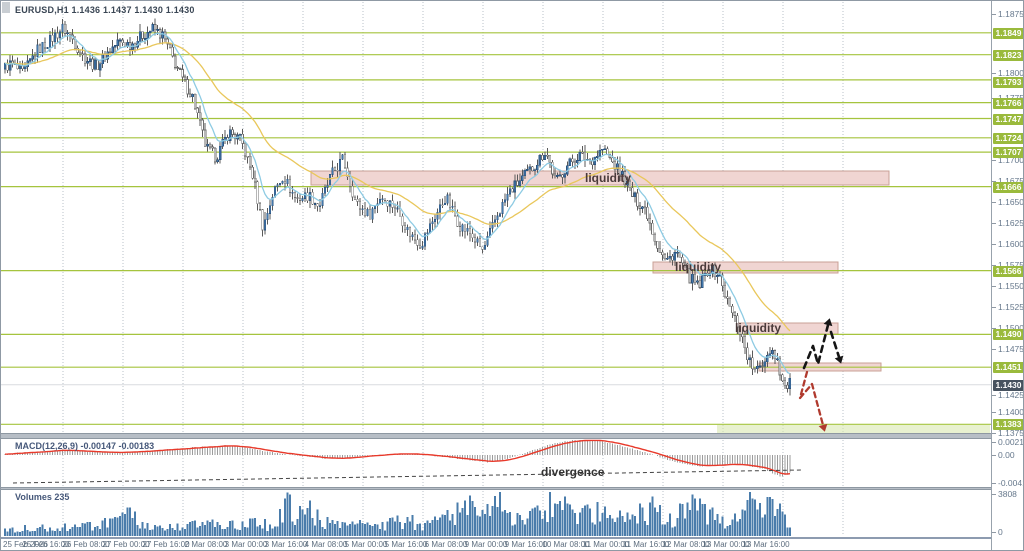 This screenshot has height=551, width=1024. Describe the element at coordinates (1010, 483) in the screenshot. I see `price-axis-label: -0.00415` at that location.